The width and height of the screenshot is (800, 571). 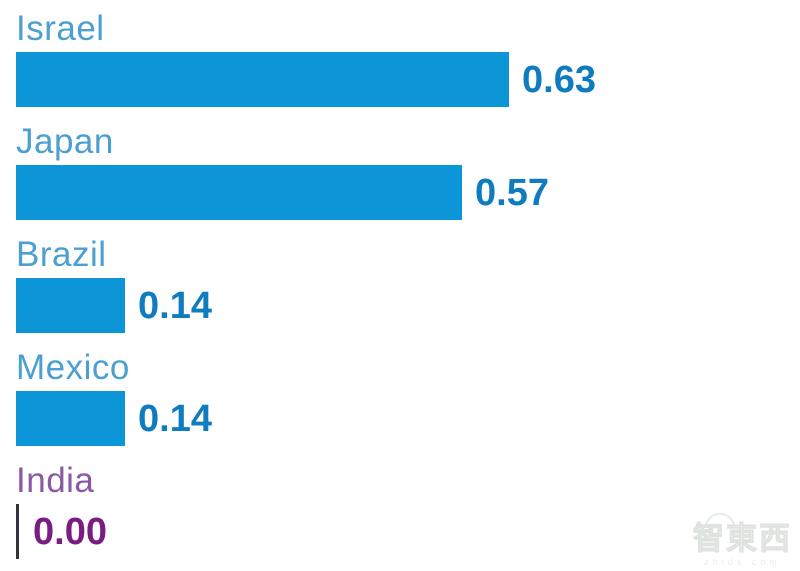 I want to click on value-label: 0.57, so click(x=512, y=192).